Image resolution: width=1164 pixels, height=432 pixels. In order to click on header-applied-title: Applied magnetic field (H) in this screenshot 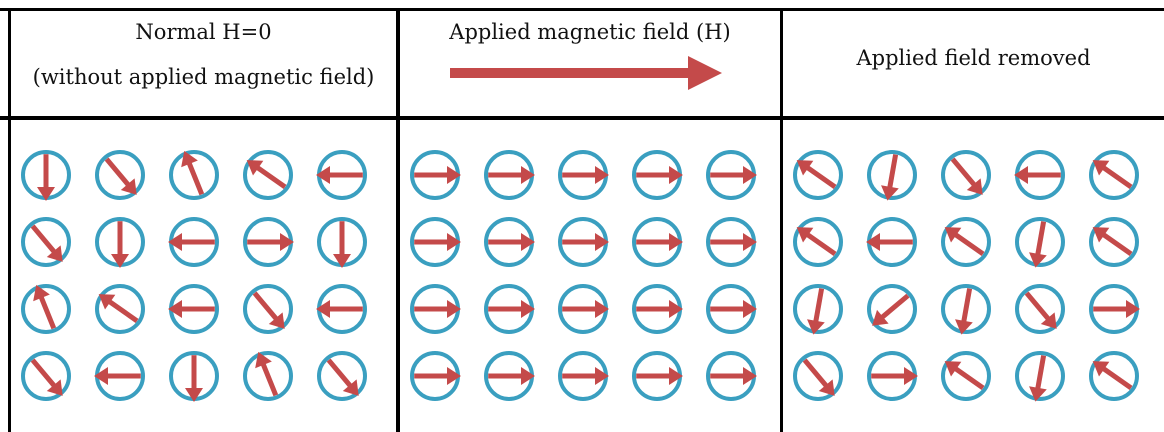, I will do `click(590, 32)`.